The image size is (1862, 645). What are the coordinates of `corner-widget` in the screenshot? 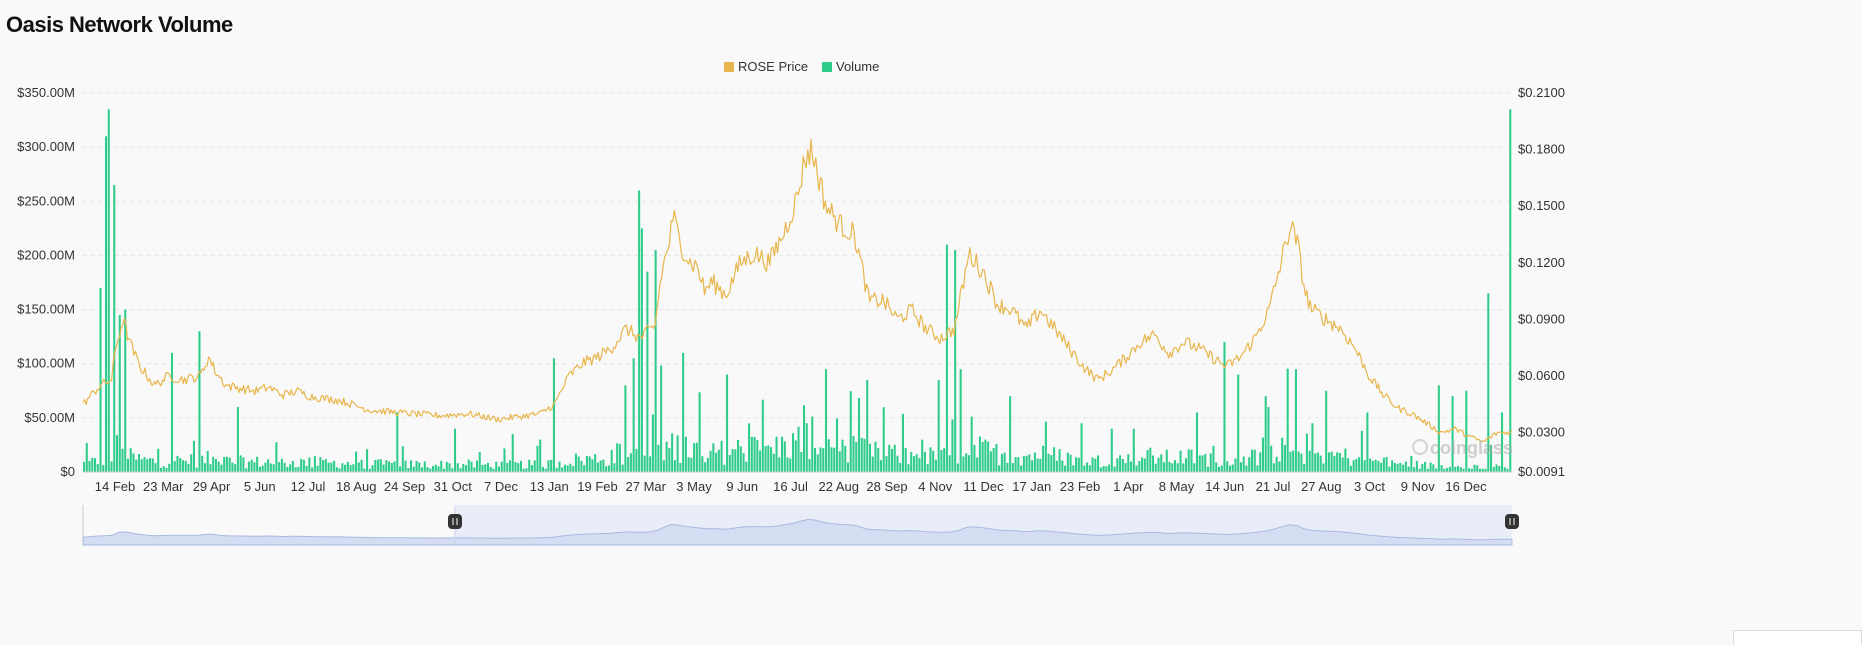 It's located at (1797, 637).